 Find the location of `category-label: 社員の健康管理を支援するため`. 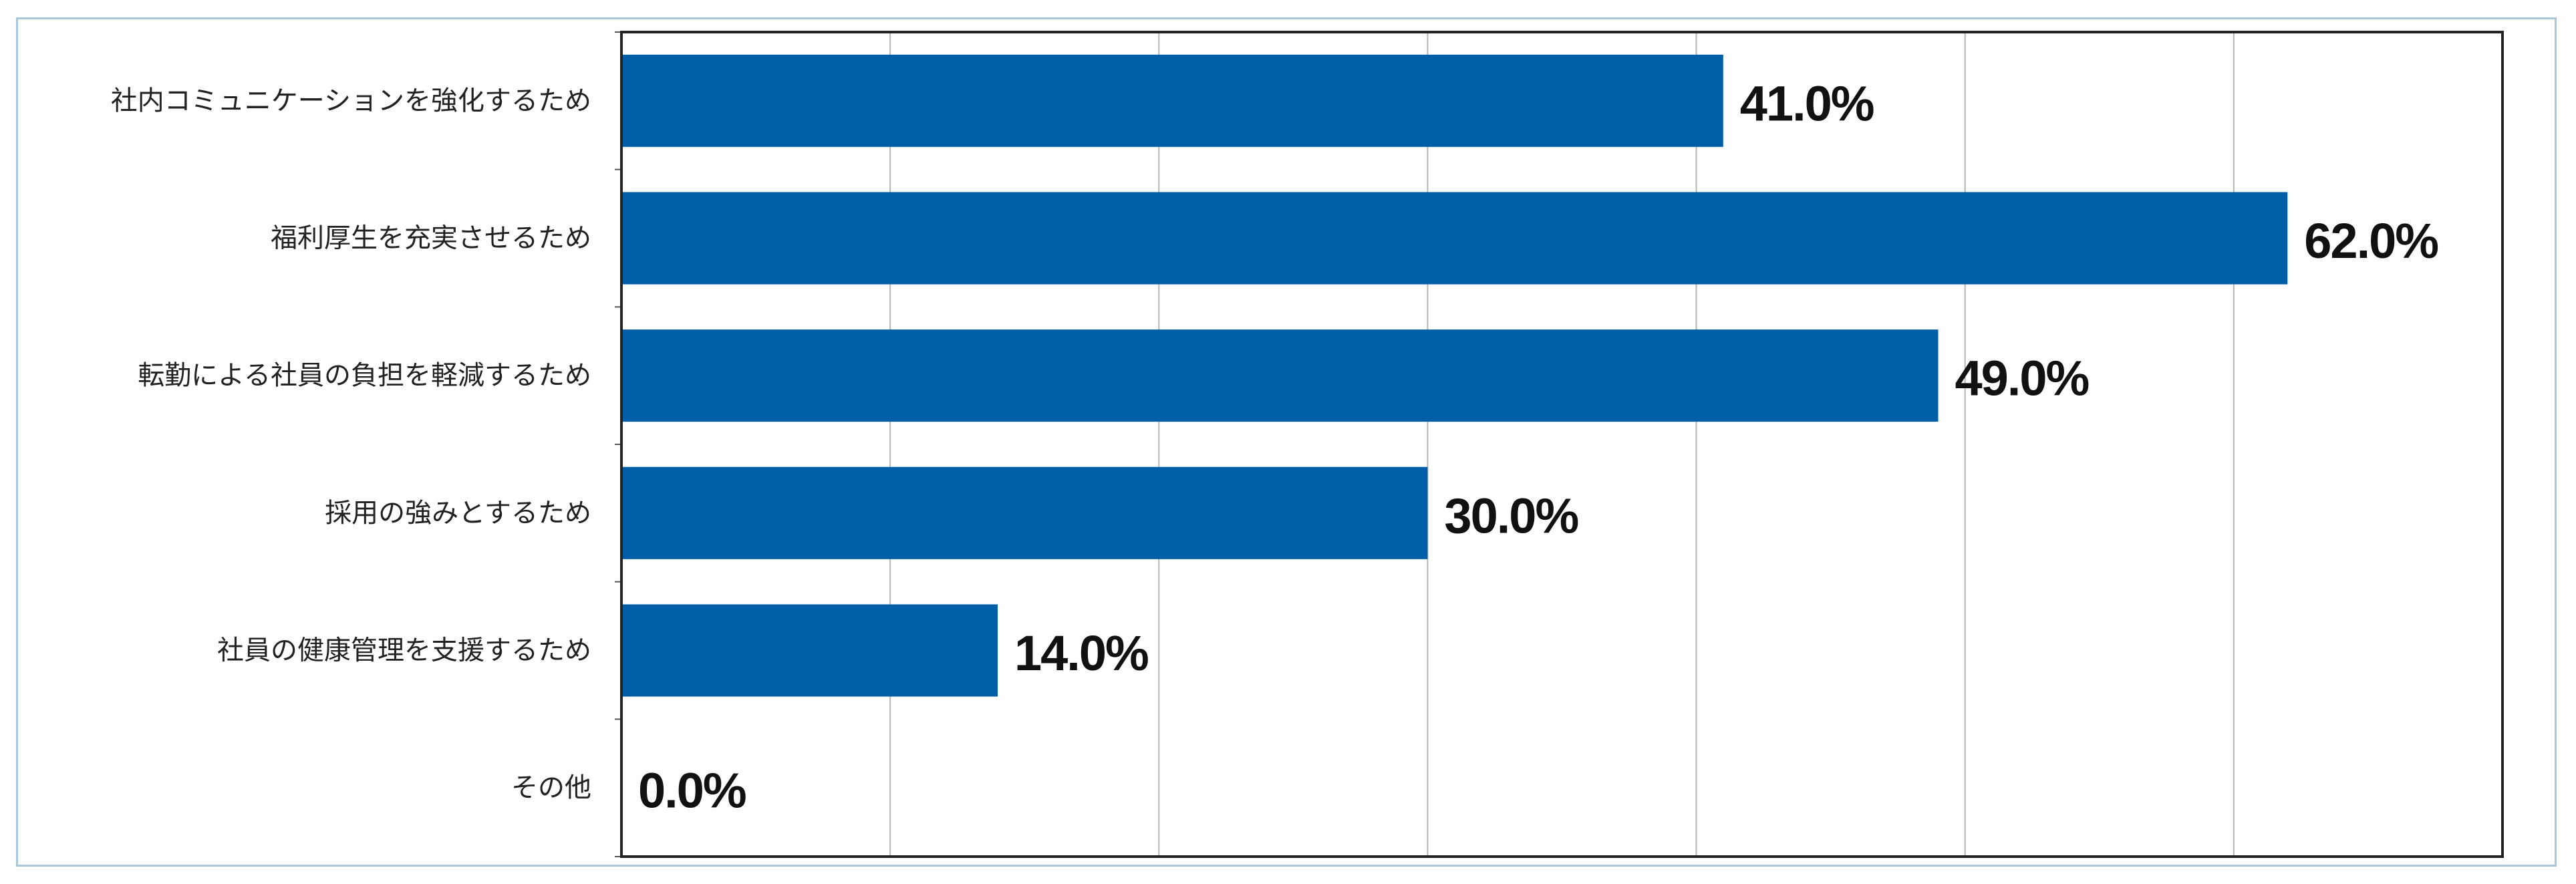

category-label: 社員の健康管理を支援するため is located at coordinates (404, 650).